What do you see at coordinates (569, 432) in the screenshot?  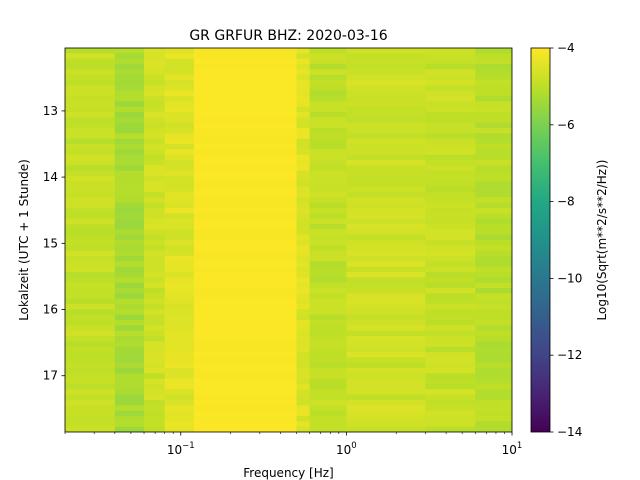 I see `colorbar-tick-label: −14` at bounding box center [569, 432].